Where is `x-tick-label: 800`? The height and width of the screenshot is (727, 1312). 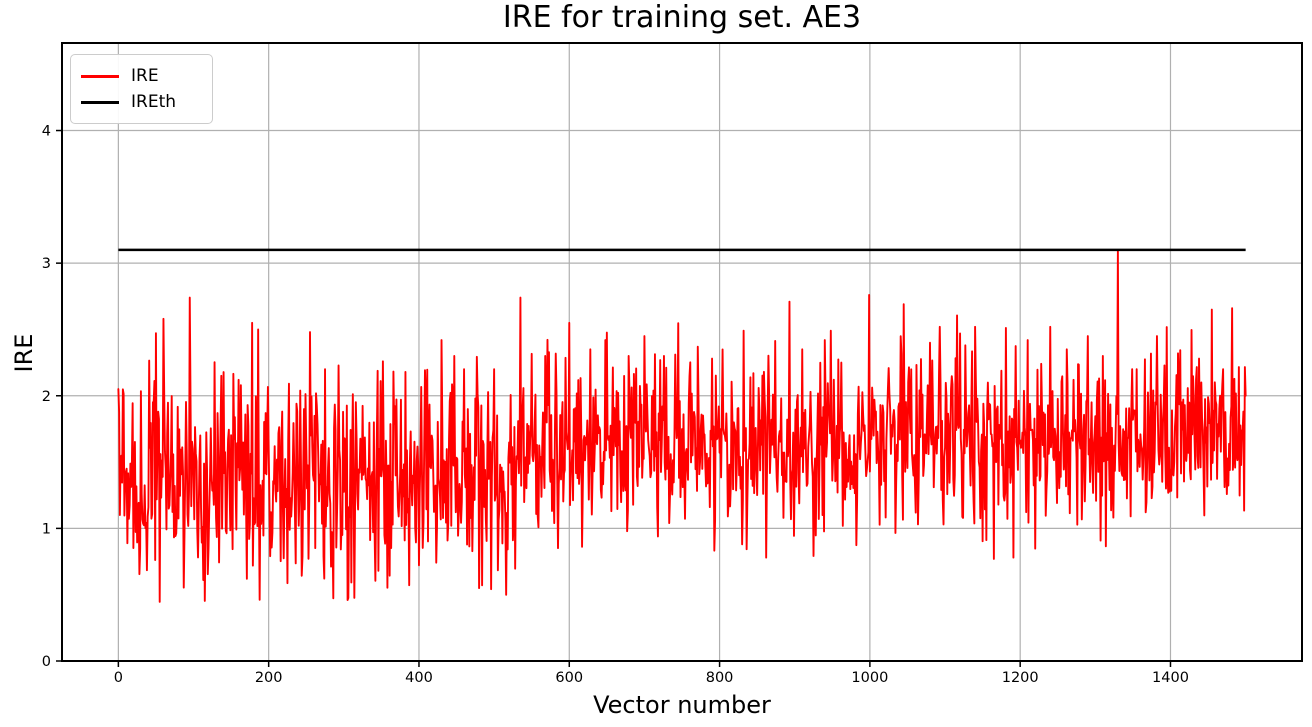
x-tick-label: 800 is located at coordinates (720, 678).